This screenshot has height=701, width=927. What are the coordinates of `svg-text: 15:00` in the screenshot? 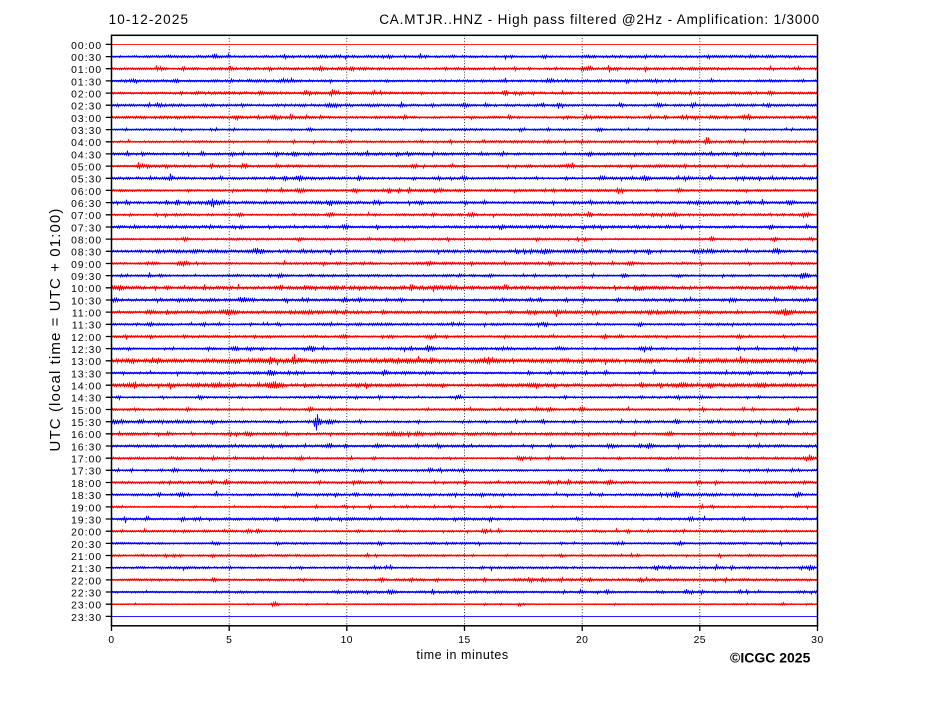 It's located at (86, 411).